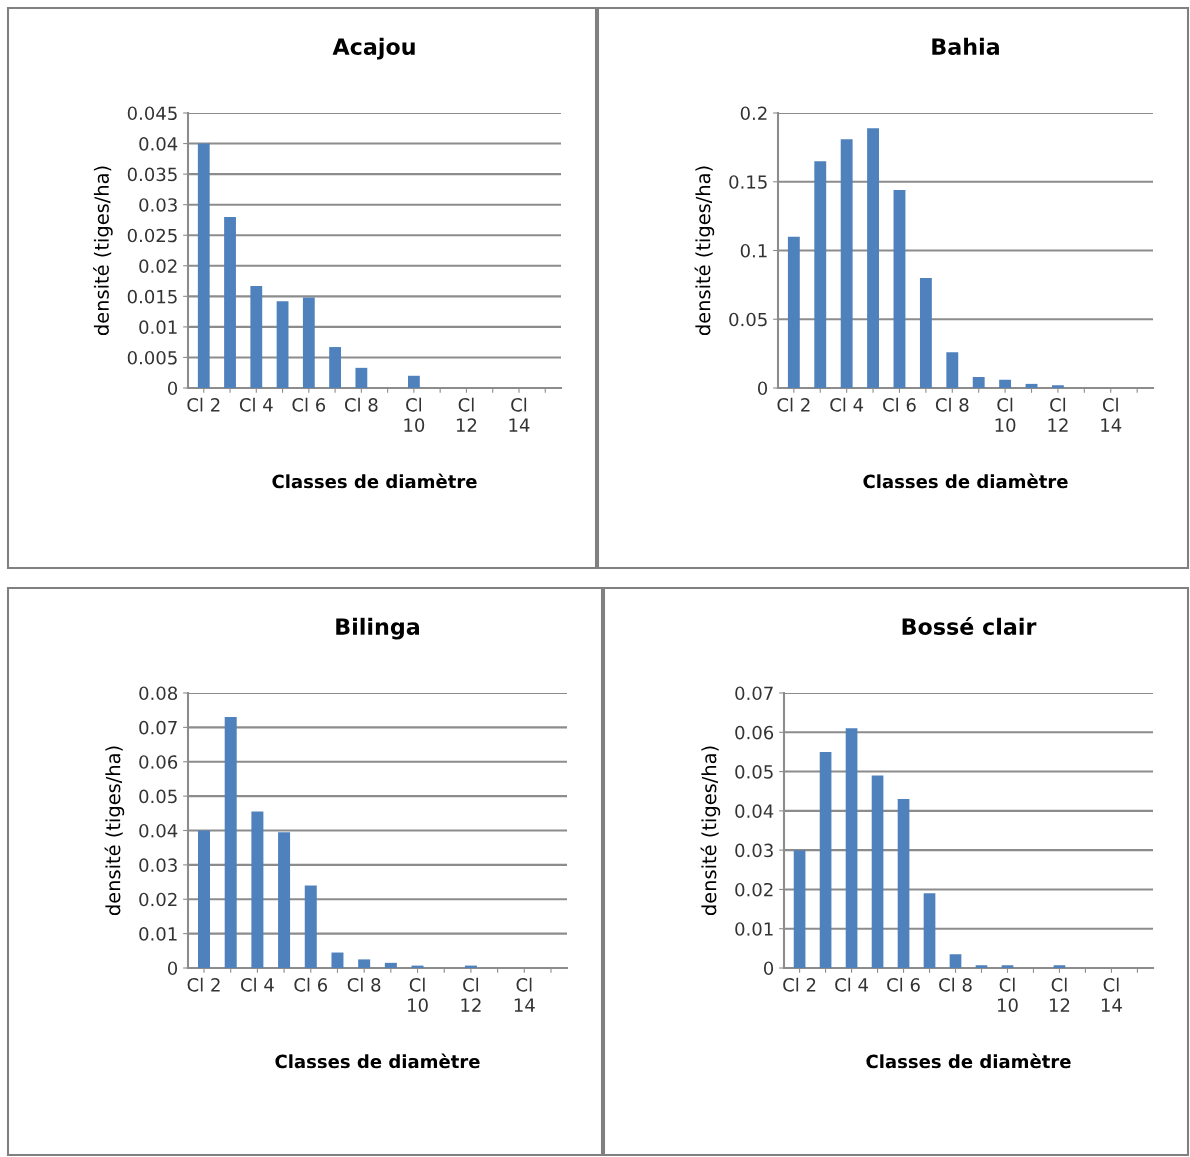 The height and width of the screenshot is (1157, 1190). What do you see at coordinates (152, 113) in the screenshot?
I see `y-tick-label: 0.045` at bounding box center [152, 113].